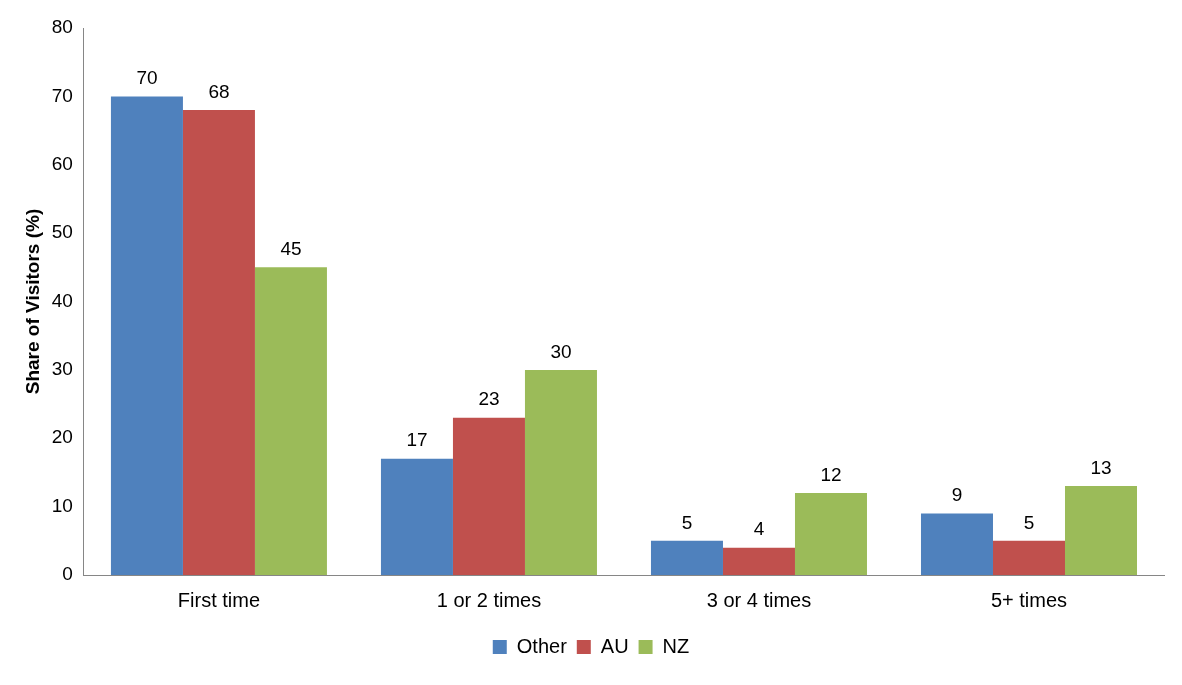 Image resolution: width=1182 pixels, height=685 pixels. I want to click on x-tick-label: 1 or 2 times, so click(489, 599).